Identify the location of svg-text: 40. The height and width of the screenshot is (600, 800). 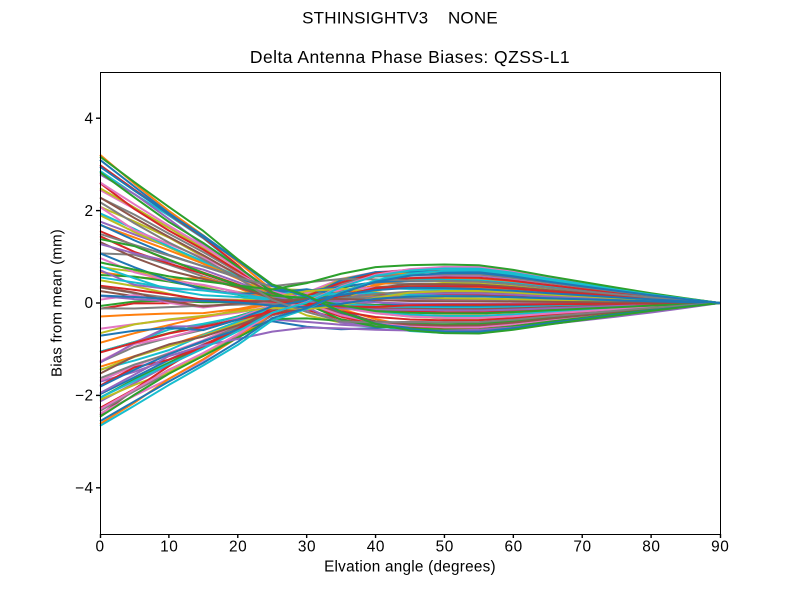
(376, 546).